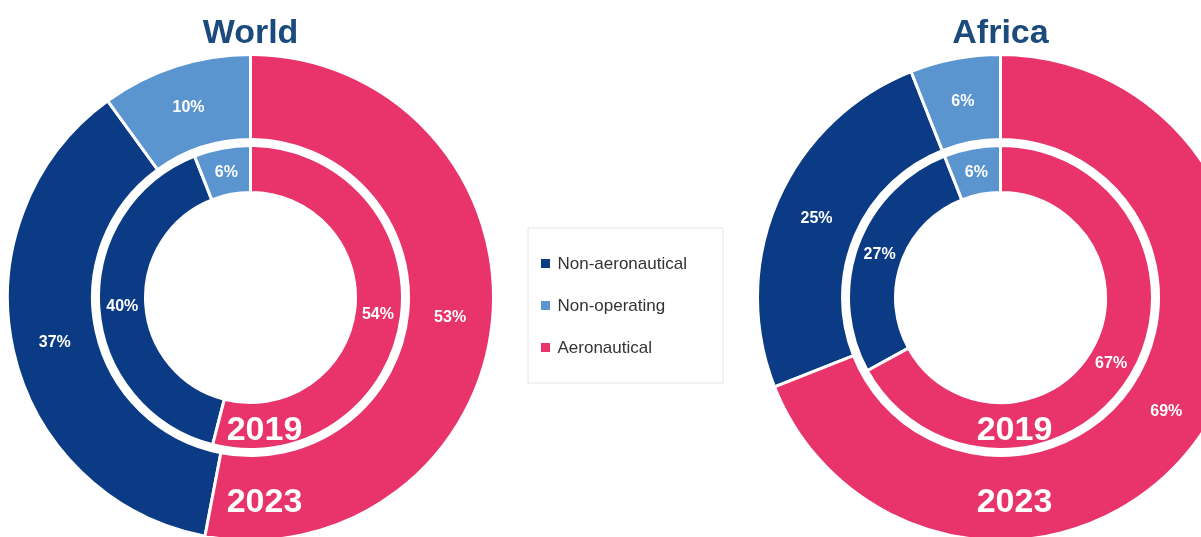  Describe the element at coordinates (450, 316) in the screenshot. I see `data-label: 53%` at that location.